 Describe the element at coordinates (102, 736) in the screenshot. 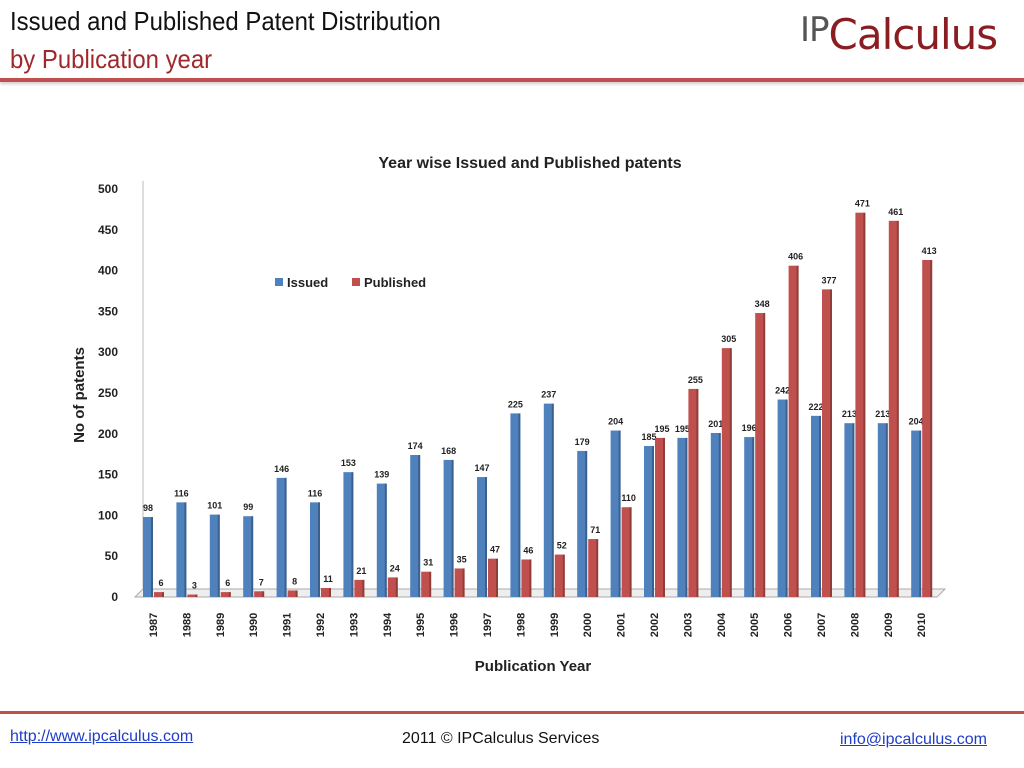

I see `website-link: http://www.ipcalculus.com` at that location.